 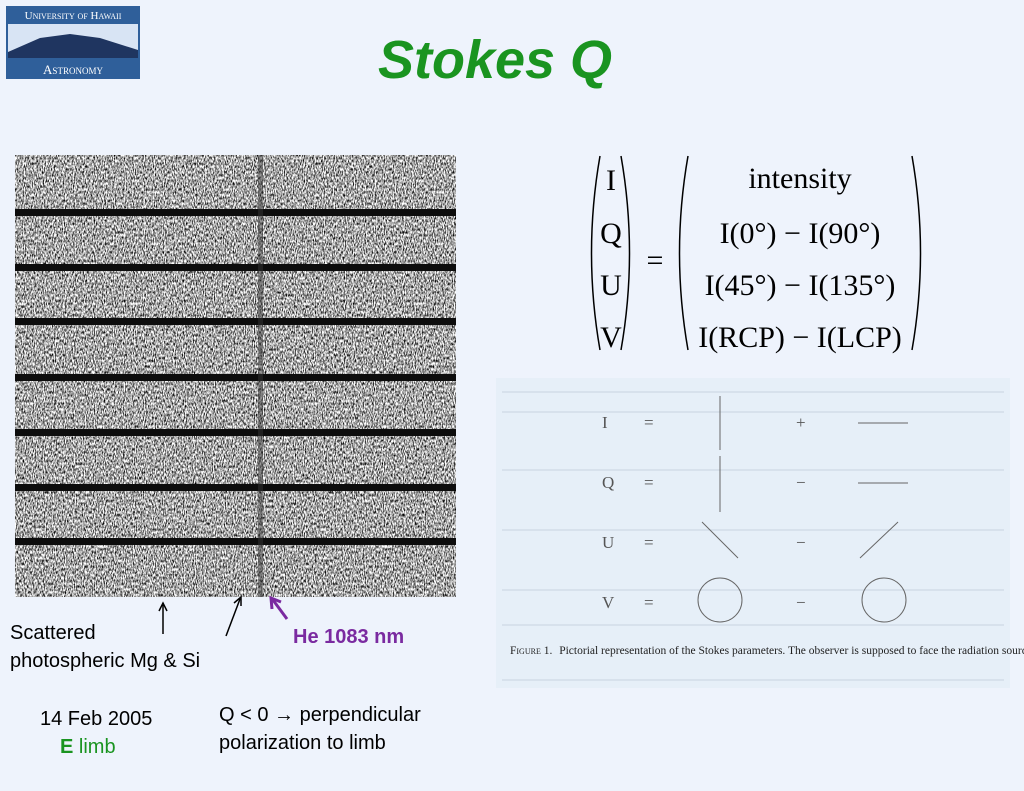 I want to click on matrix-left: Q, so click(x=611, y=233).